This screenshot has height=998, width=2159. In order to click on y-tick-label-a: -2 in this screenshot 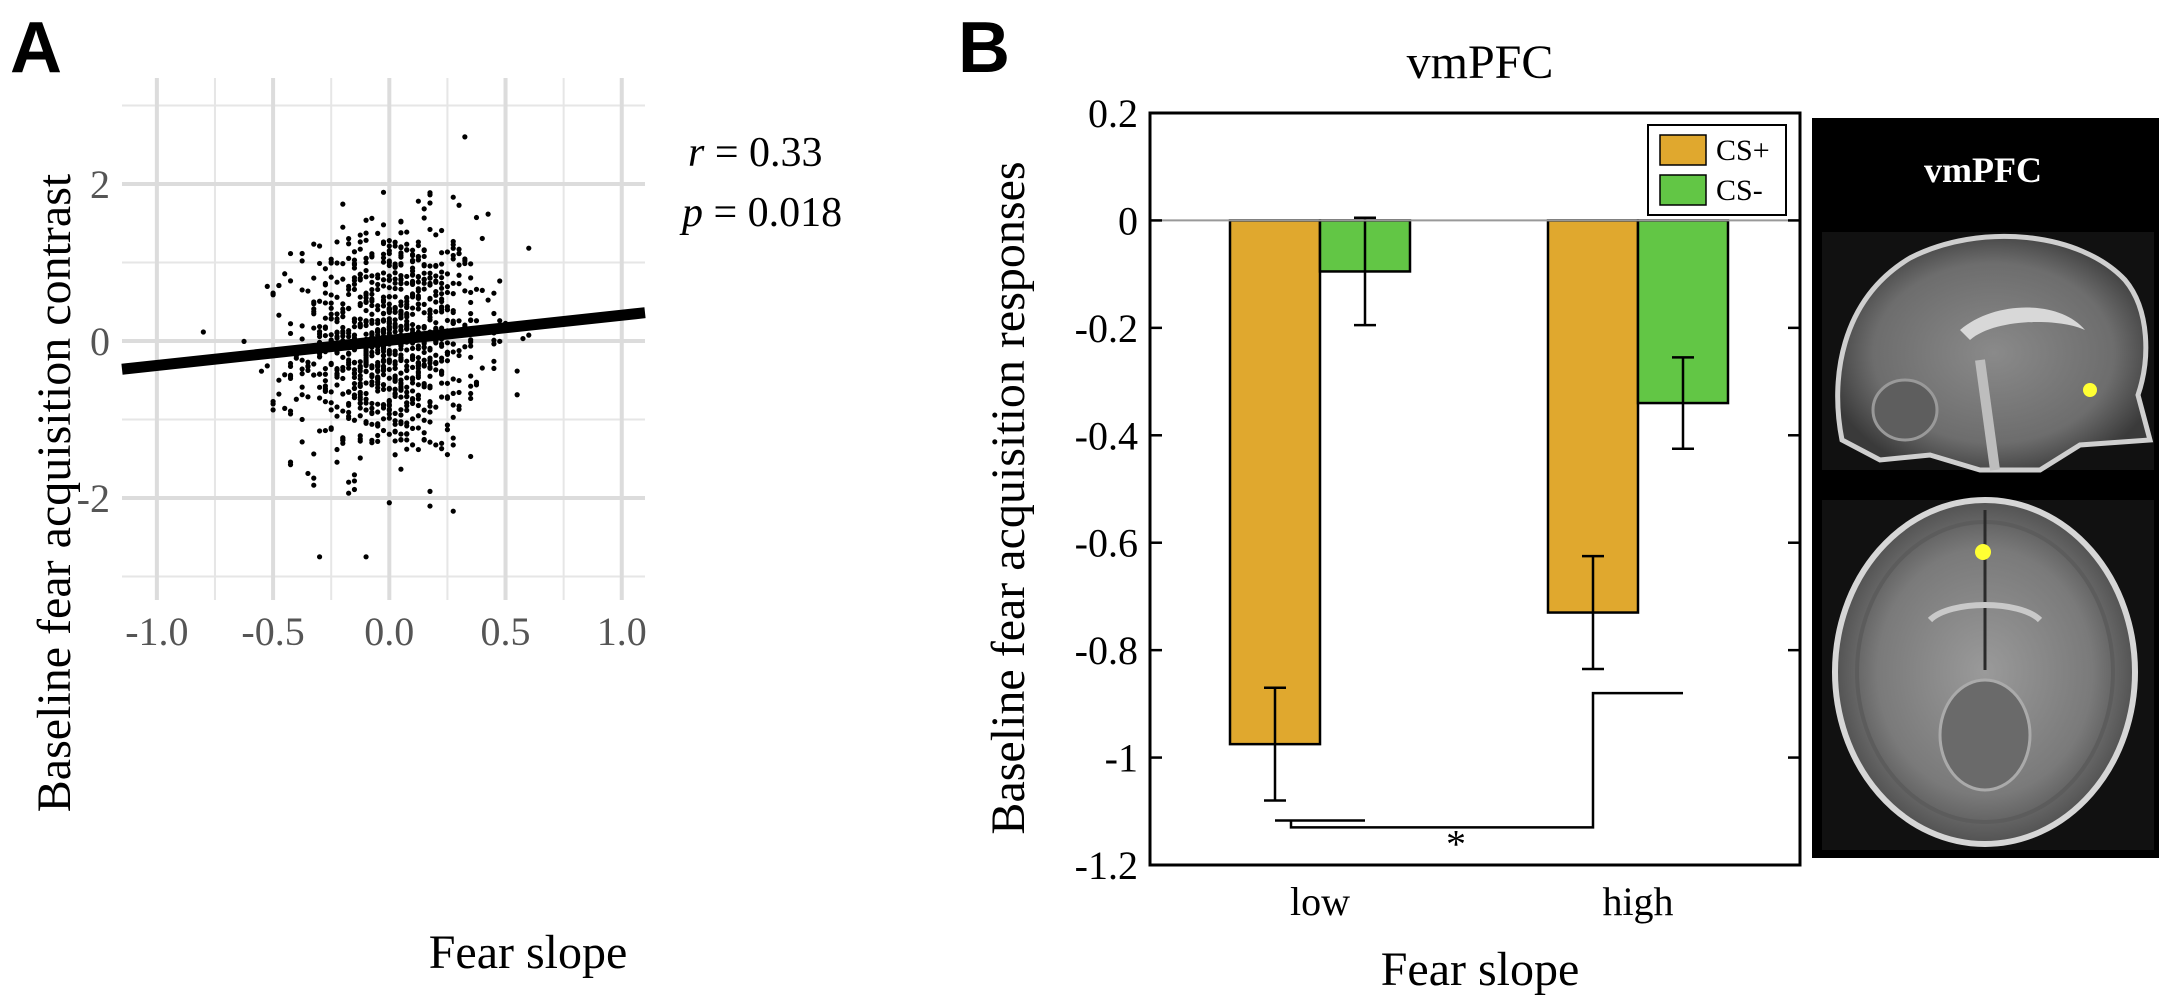, I will do `click(93, 498)`.